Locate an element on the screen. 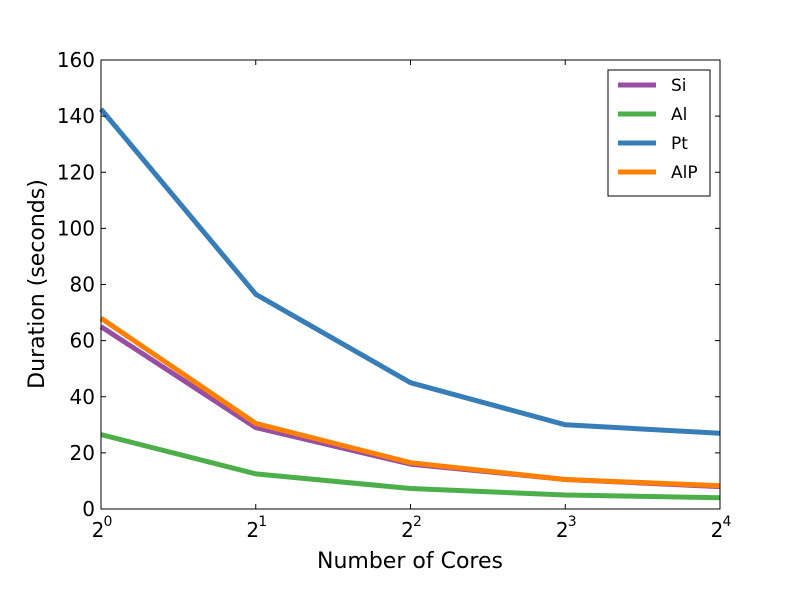 This screenshot has height=600, width=800. x-tick-exponent: 4 is located at coordinates (727, 522).